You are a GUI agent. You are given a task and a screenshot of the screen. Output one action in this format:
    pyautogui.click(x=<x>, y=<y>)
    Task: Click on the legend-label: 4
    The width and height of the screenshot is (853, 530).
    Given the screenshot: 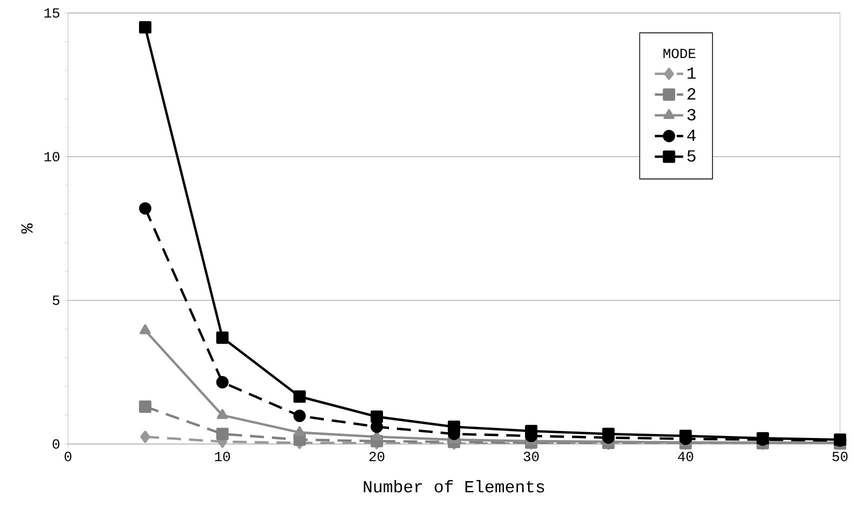 What is the action you would take?
    pyautogui.click(x=691, y=135)
    